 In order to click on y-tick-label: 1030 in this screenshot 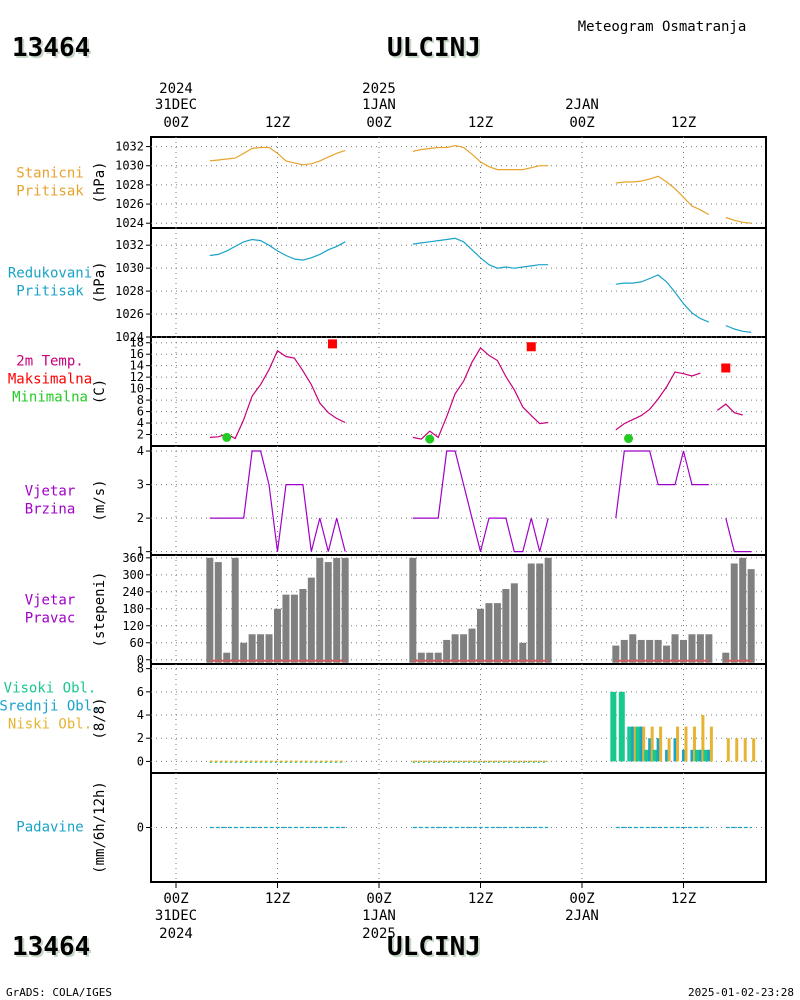, I will do `click(129, 268)`.